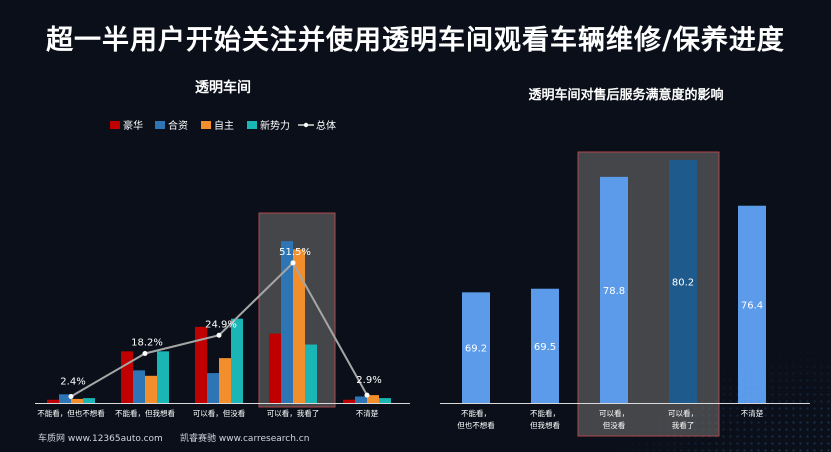  Describe the element at coordinates (100, 439) in the screenshot. I see `footer-source-1: 车质网 www.12365auto.com` at that location.